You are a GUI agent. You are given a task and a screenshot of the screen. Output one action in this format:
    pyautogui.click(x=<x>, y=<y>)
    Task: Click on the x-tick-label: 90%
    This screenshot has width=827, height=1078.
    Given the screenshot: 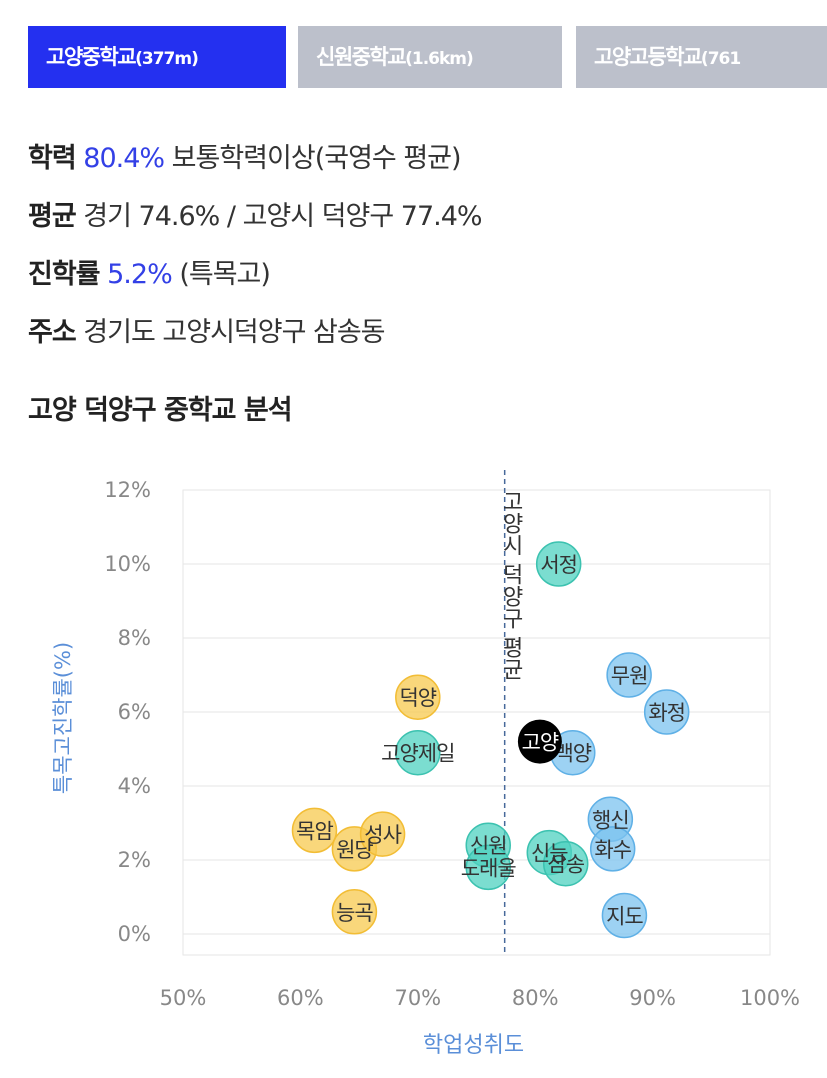 What is the action you would take?
    pyautogui.click(x=652, y=998)
    